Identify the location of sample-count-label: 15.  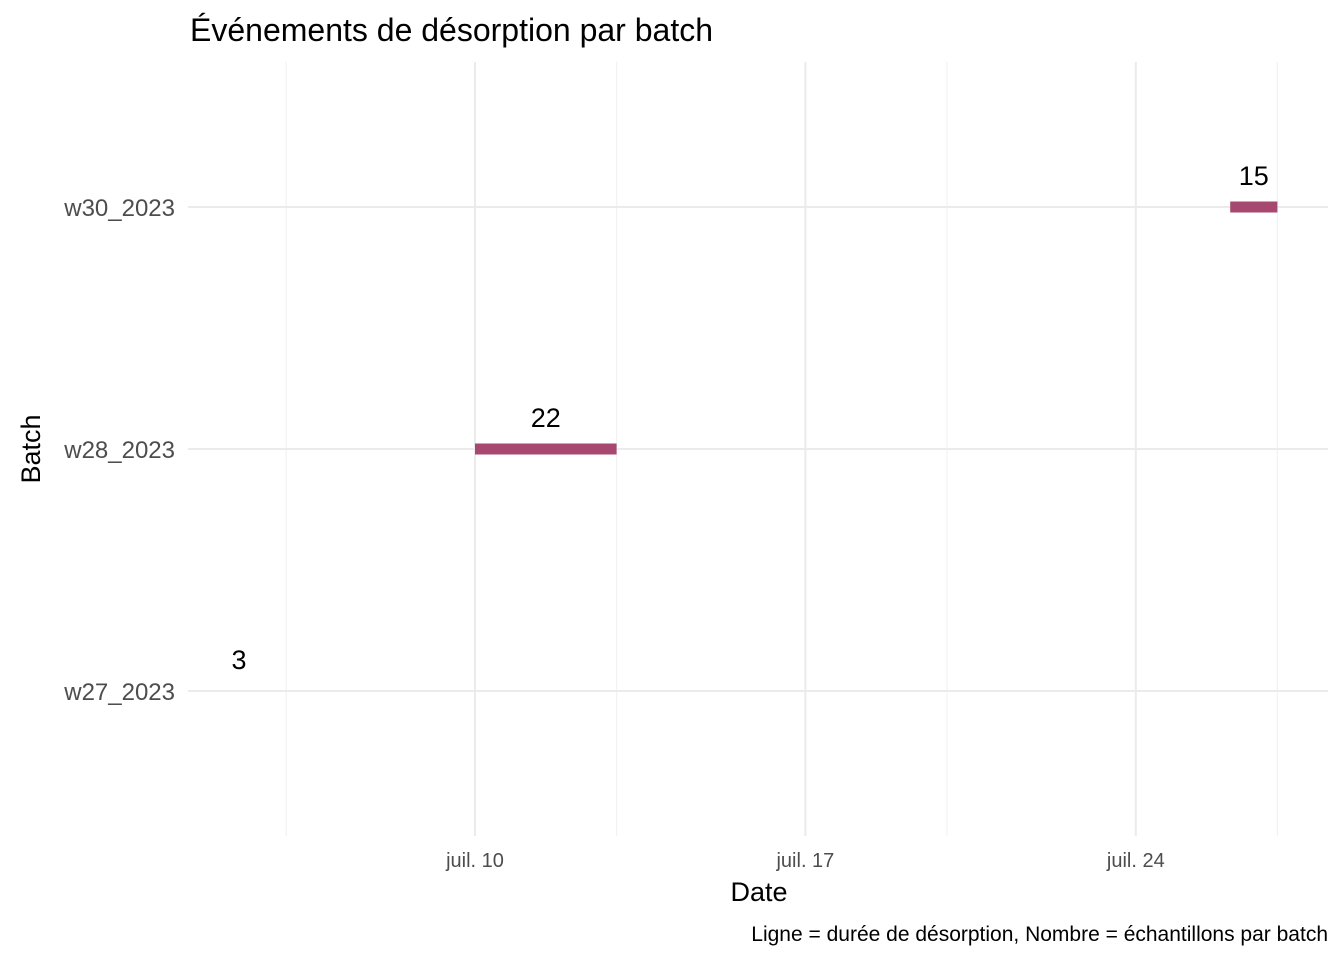
(1254, 176).